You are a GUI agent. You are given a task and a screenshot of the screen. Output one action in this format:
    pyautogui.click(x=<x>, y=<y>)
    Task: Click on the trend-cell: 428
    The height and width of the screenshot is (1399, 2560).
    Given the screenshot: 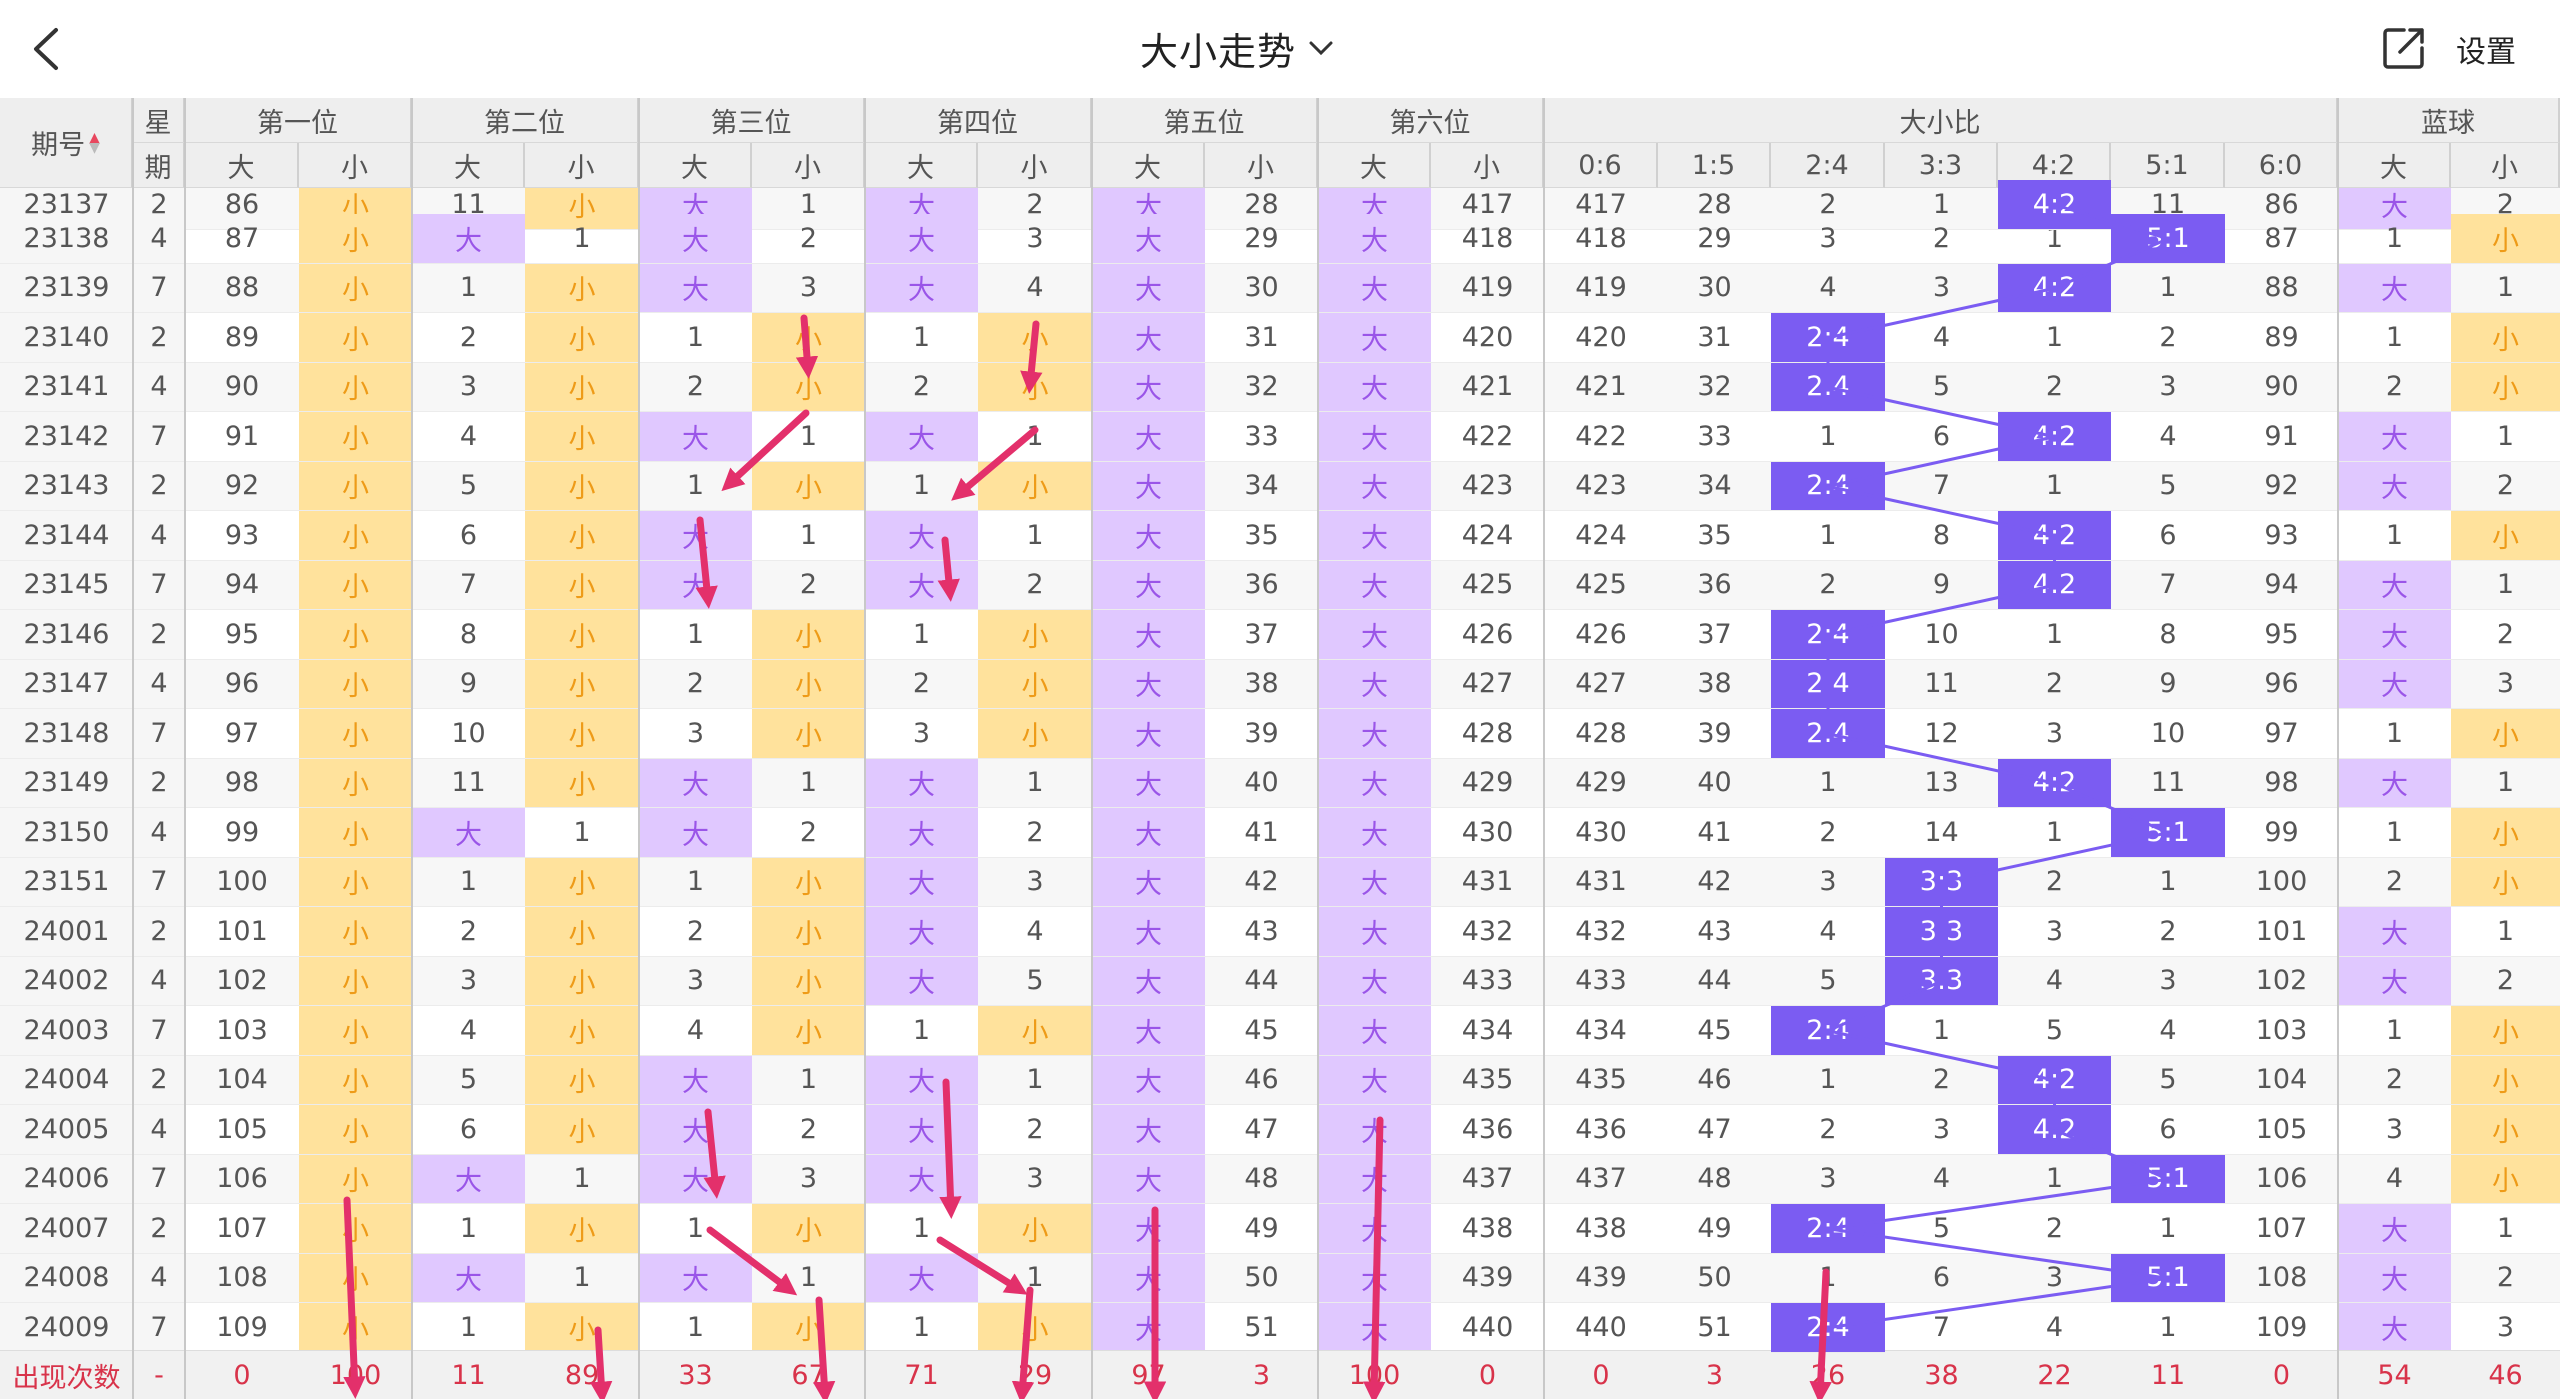 What is the action you would take?
    pyautogui.click(x=1601, y=734)
    